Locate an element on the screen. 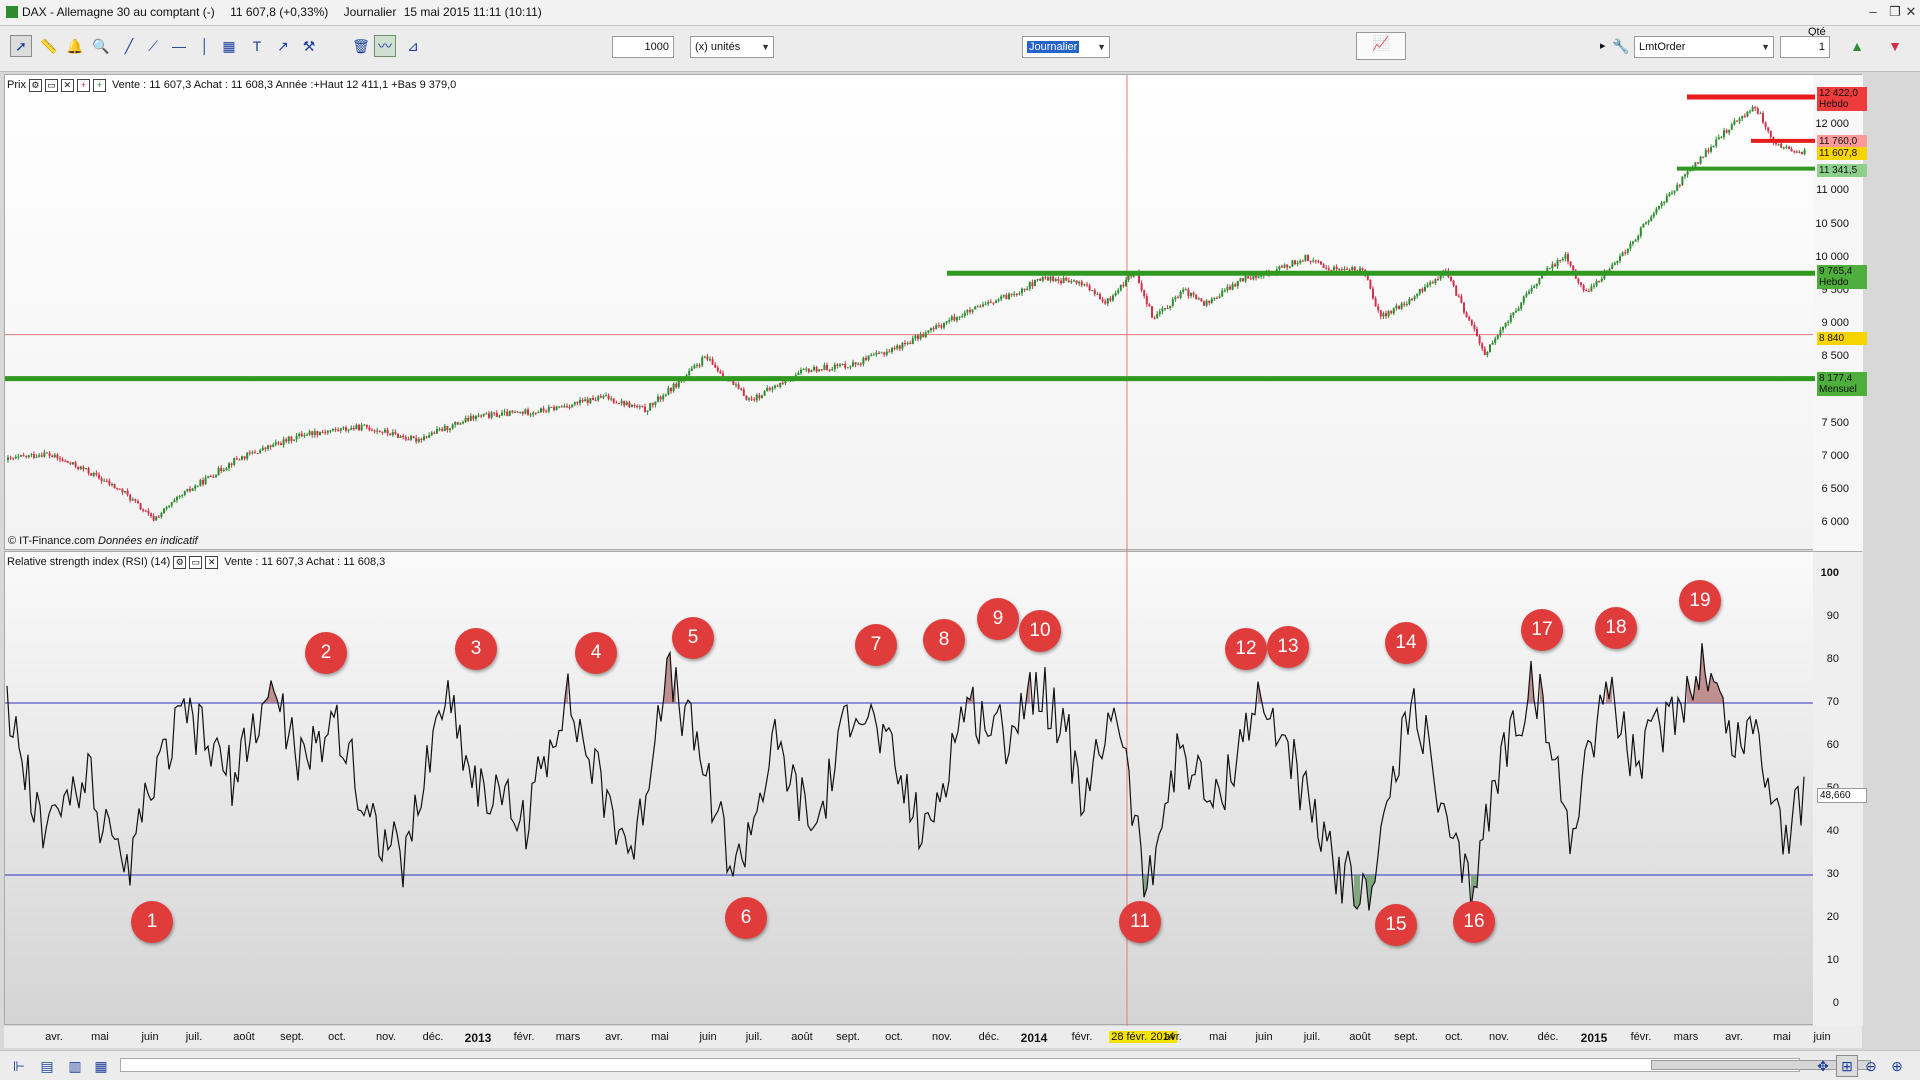  channel-icon: ⊿ is located at coordinates (413, 46).